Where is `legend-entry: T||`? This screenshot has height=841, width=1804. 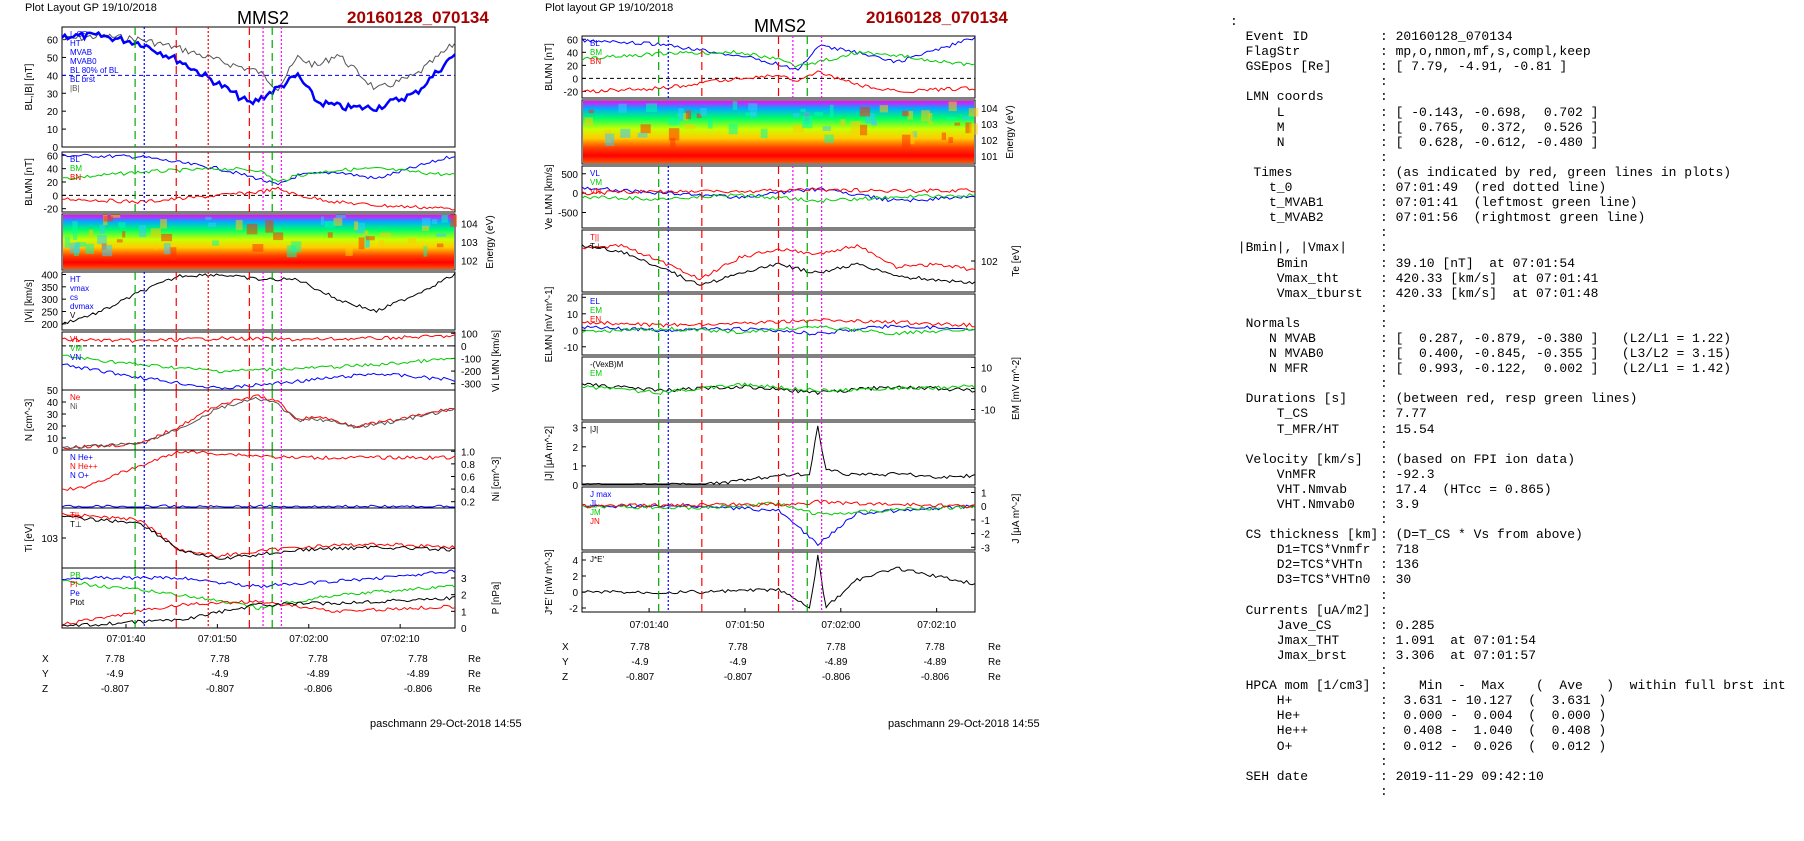
legend-entry: T|| is located at coordinates (74, 515).